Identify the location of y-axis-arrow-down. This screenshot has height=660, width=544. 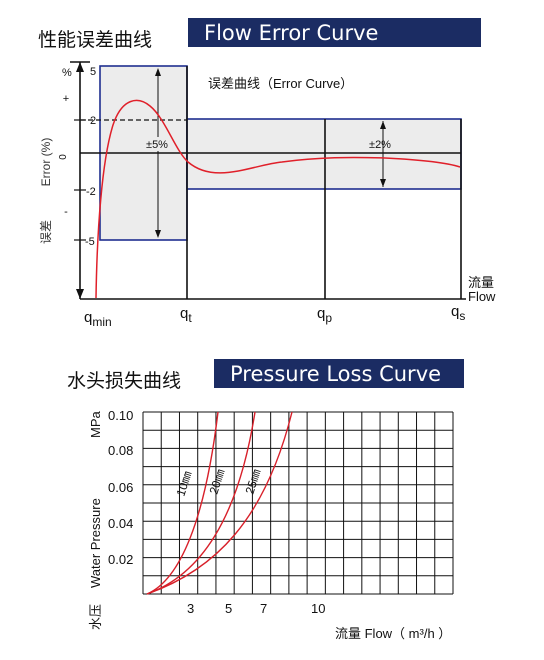
(80, 294).